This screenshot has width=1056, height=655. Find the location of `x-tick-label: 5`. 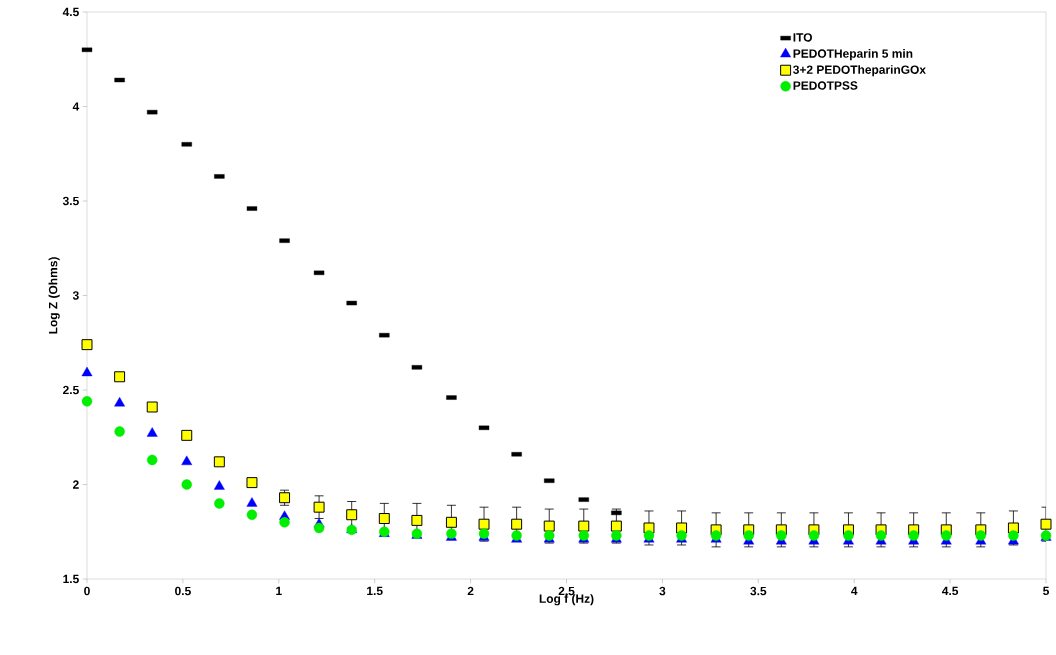

x-tick-label: 5 is located at coordinates (1046, 591).